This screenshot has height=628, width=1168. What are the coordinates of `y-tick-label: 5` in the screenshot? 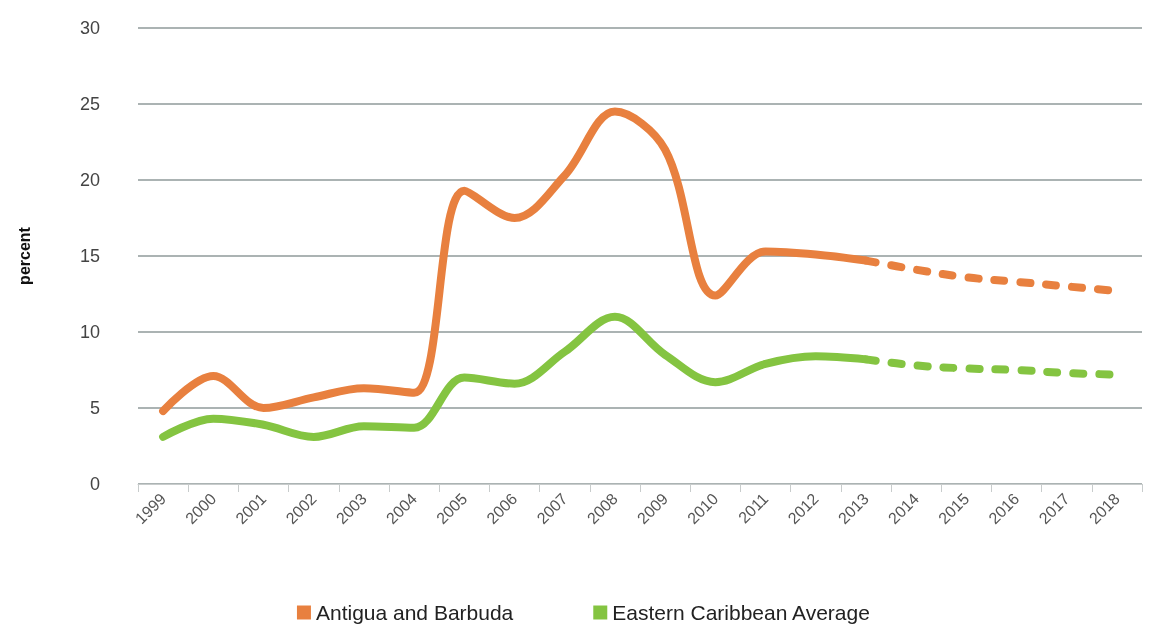 It's located at (94, 408).